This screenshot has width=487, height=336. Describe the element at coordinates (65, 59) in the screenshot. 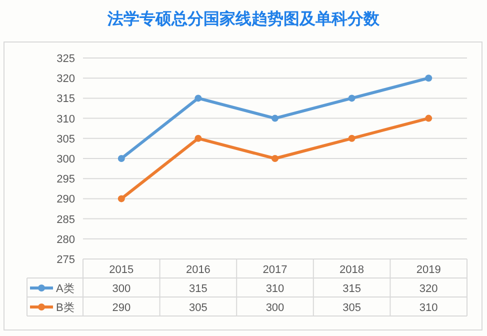

I see `y-tick-label: 325` at that location.